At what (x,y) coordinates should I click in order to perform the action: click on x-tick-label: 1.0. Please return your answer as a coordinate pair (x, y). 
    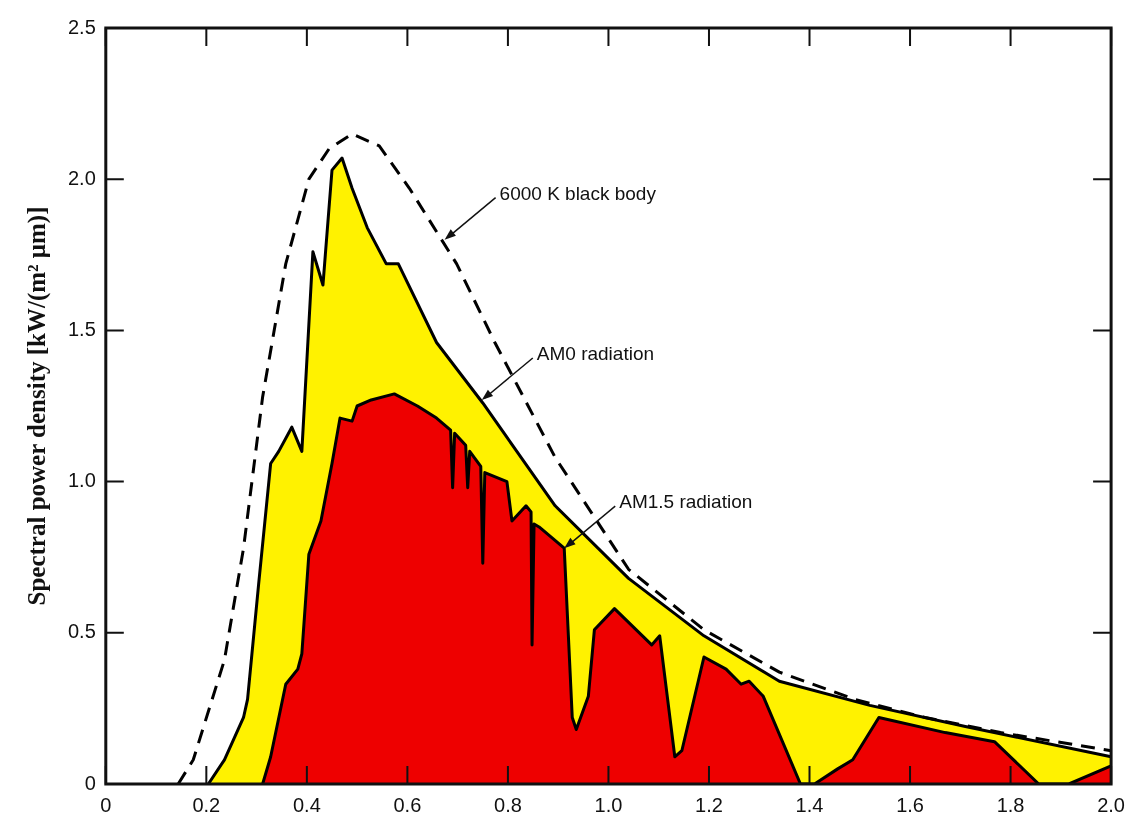
    Looking at the image, I should click on (608, 804).